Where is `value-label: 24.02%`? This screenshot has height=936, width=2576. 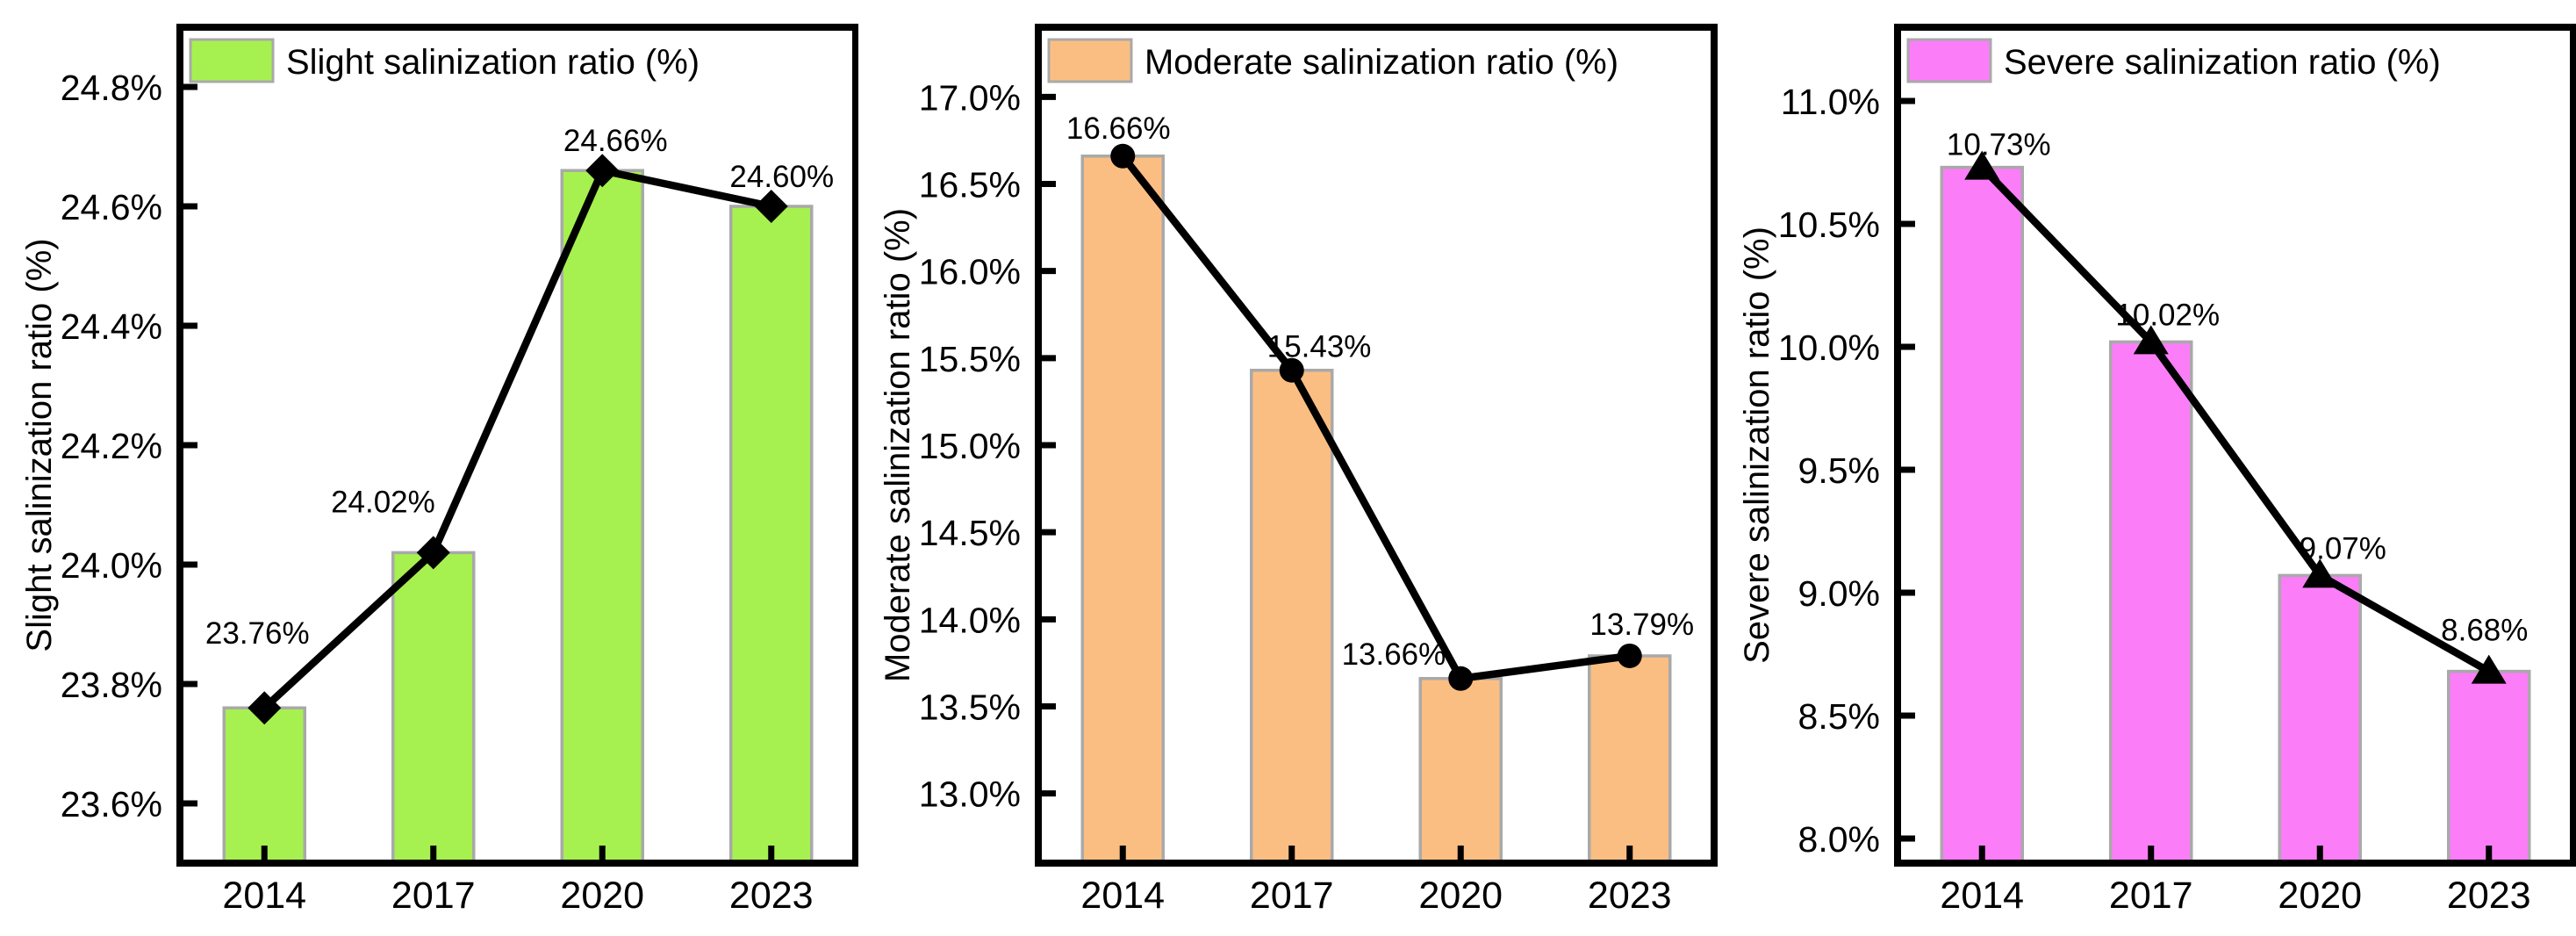
value-label: 24.02% is located at coordinates (383, 502).